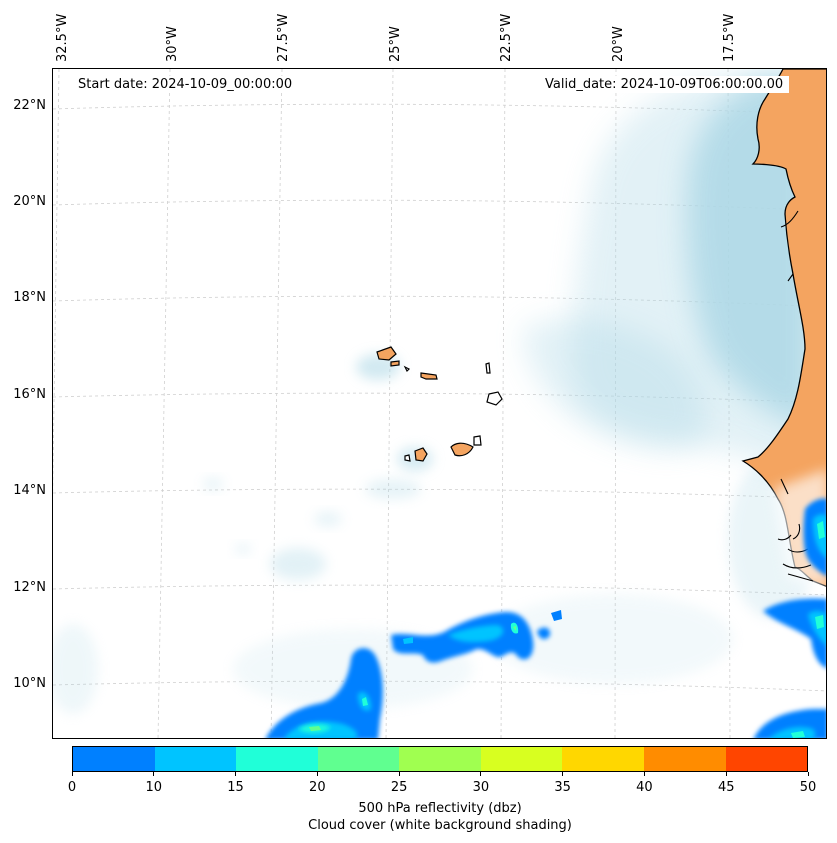 Image resolution: width=837 pixels, height=843 pixels. I want to click on lat-label-10n: 10°N, so click(29, 683).